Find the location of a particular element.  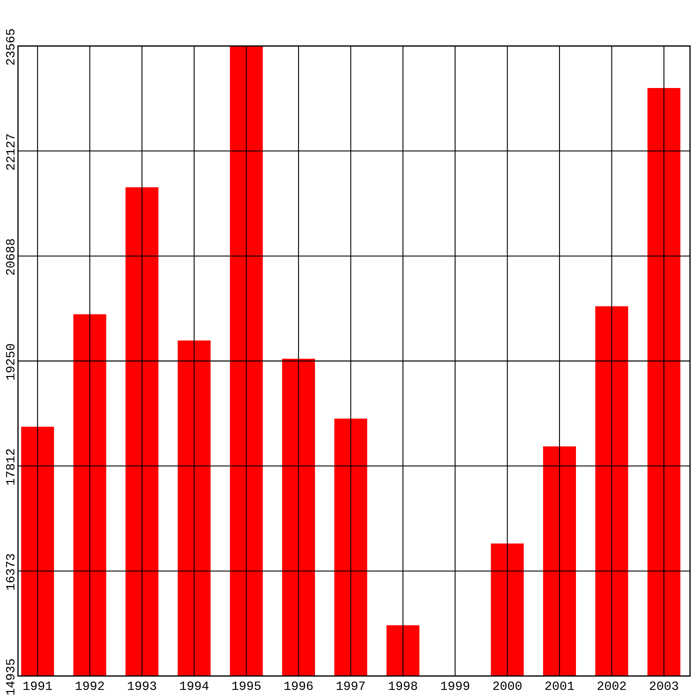

x-tick-label: 1991 is located at coordinates (38, 686).